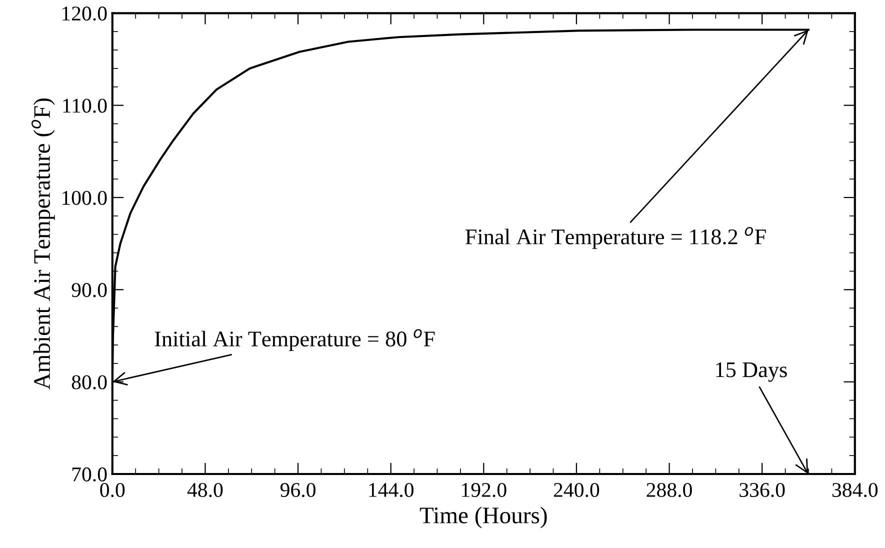 The image size is (885, 548). I want to click on y-tick-label: 70.0, so click(89, 474).